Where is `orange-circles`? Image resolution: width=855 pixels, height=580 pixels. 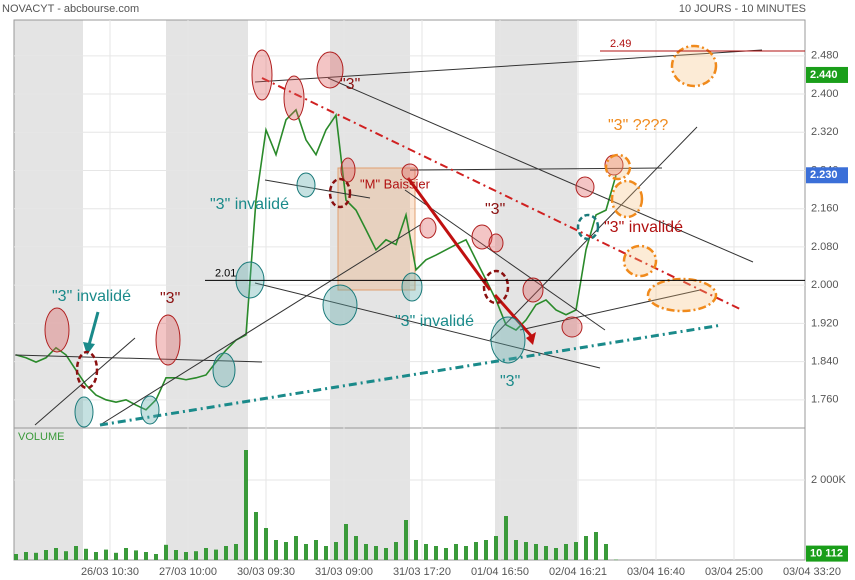 orange-circles is located at coordinates (661, 178).